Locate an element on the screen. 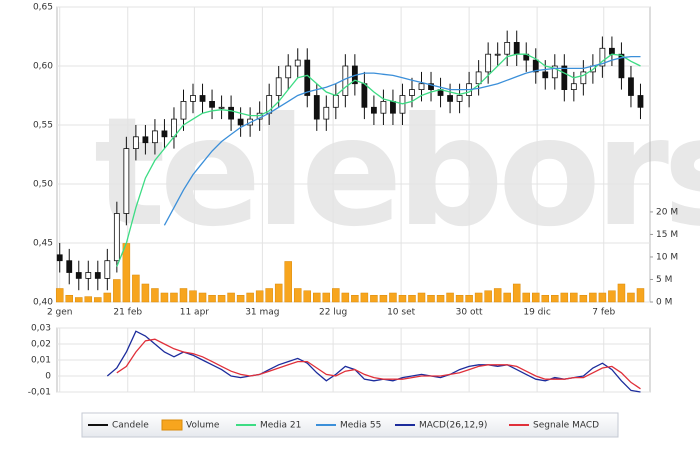  legend-label: Volume is located at coordinates (203, 426).